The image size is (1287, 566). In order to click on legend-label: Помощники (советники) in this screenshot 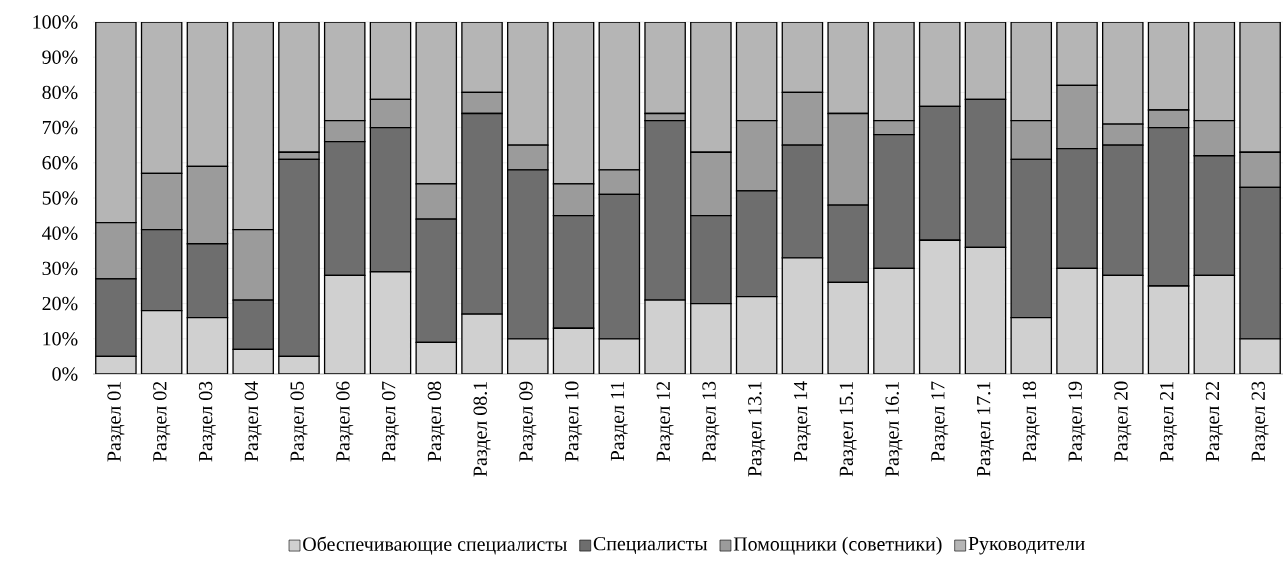, I will do `click(837, 545)`.